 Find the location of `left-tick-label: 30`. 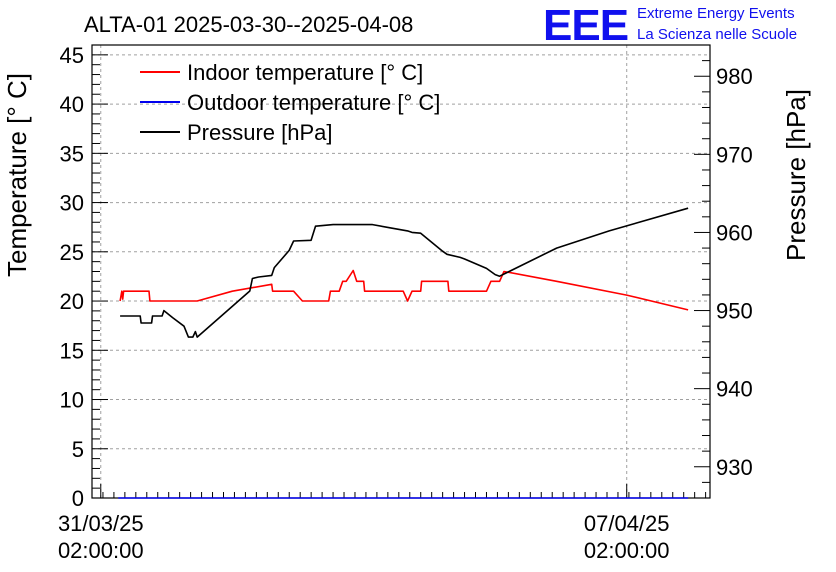

left-tick-label: 30 is located at coordinates (72, 203).